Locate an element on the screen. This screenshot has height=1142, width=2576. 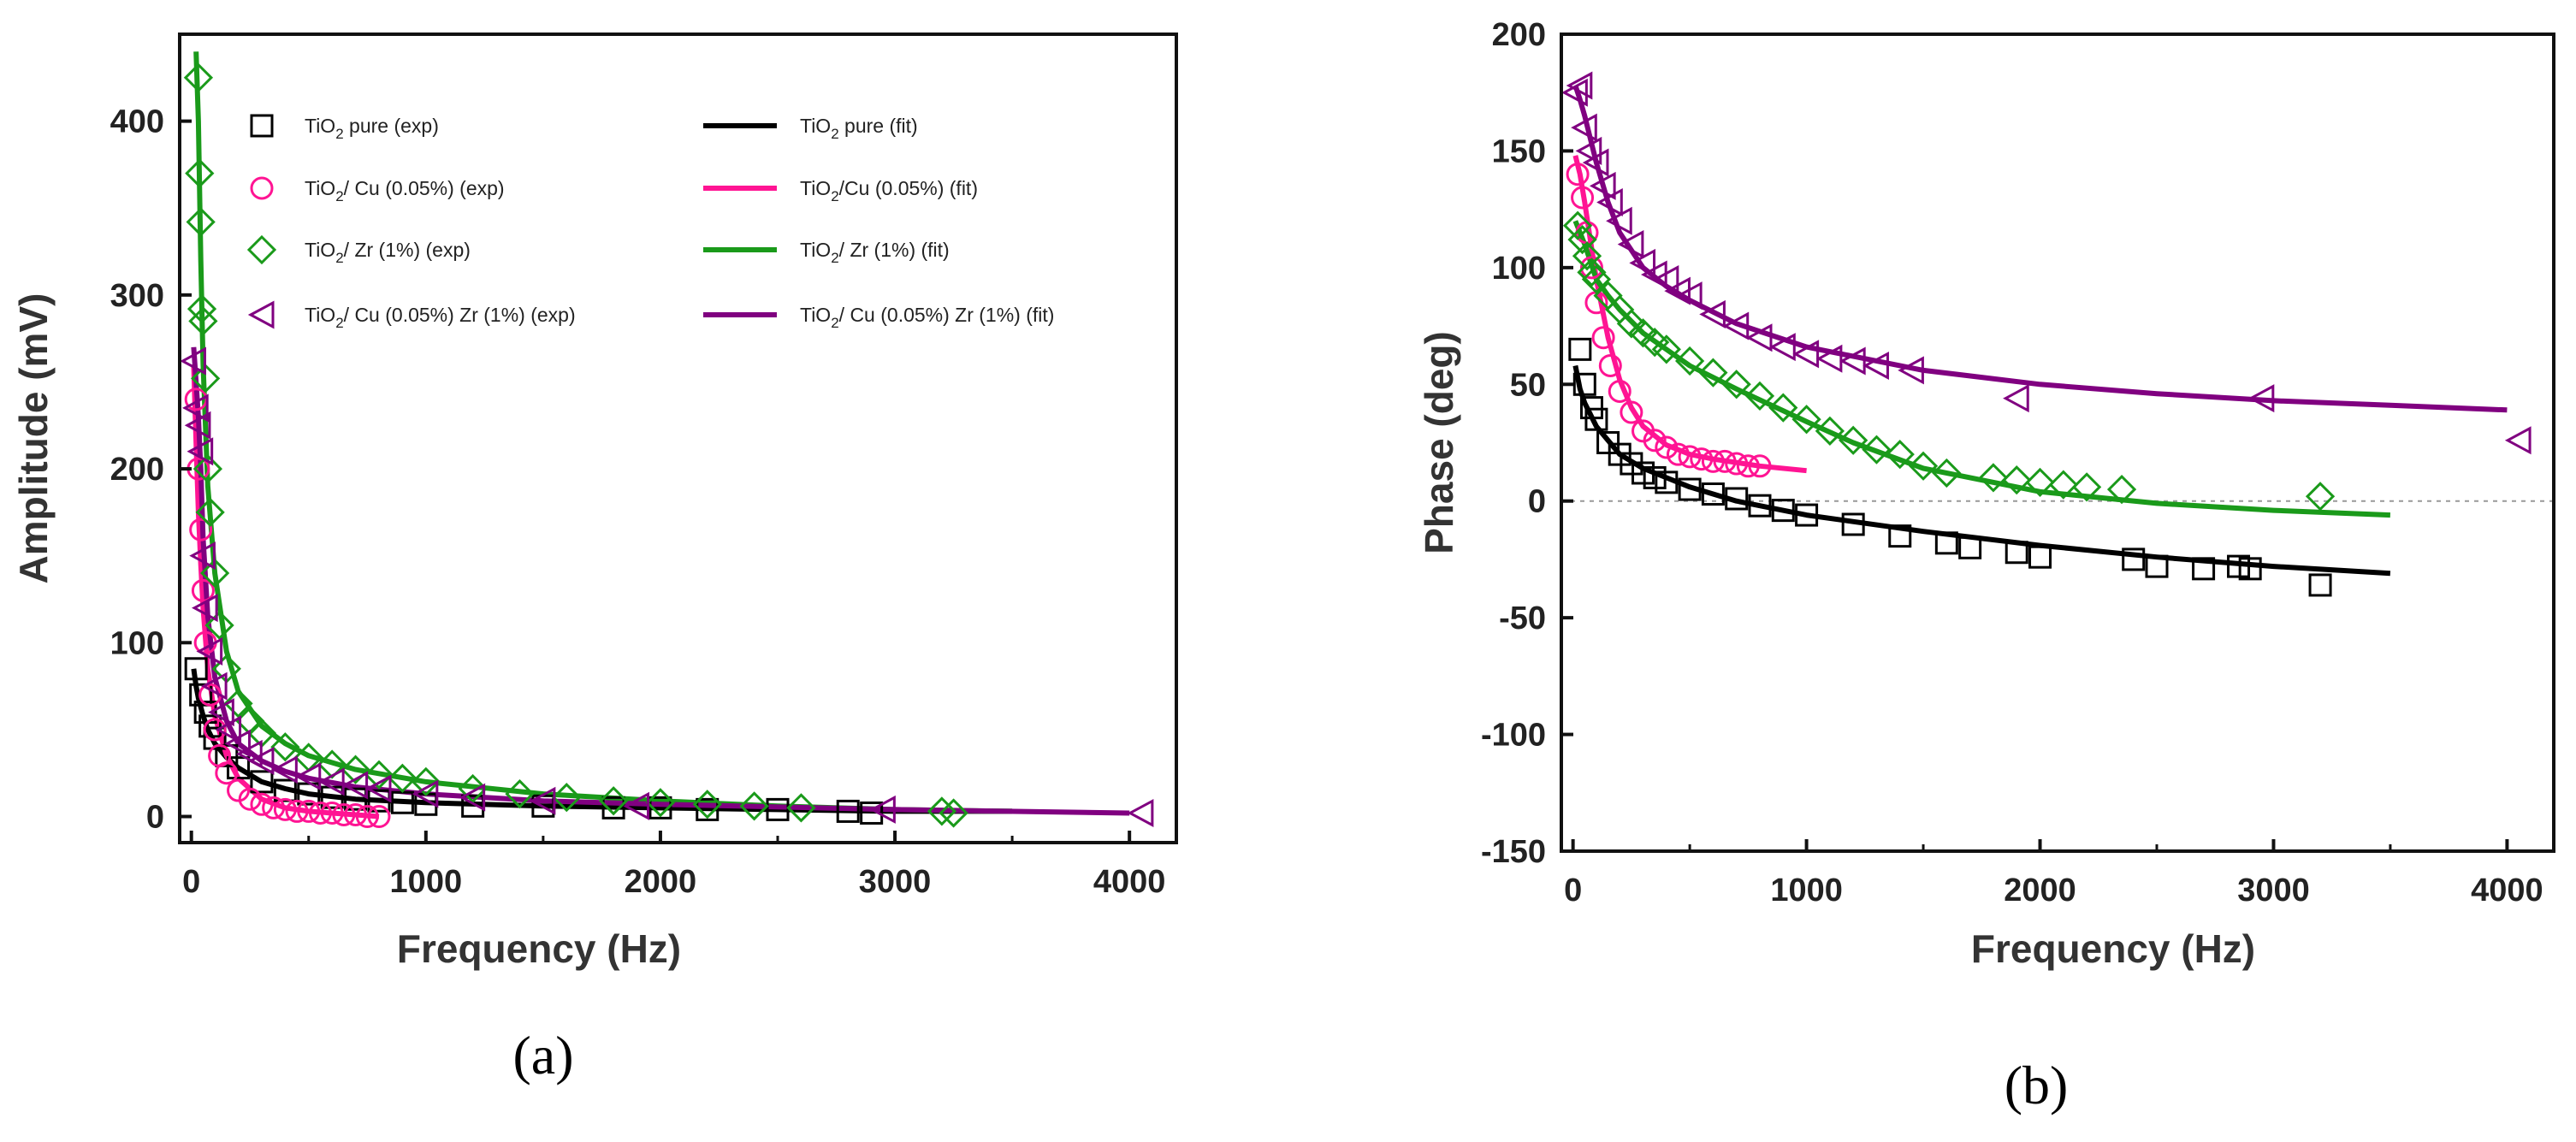
a-x-tick-label: 1000 is located at coordinates (426, 882).